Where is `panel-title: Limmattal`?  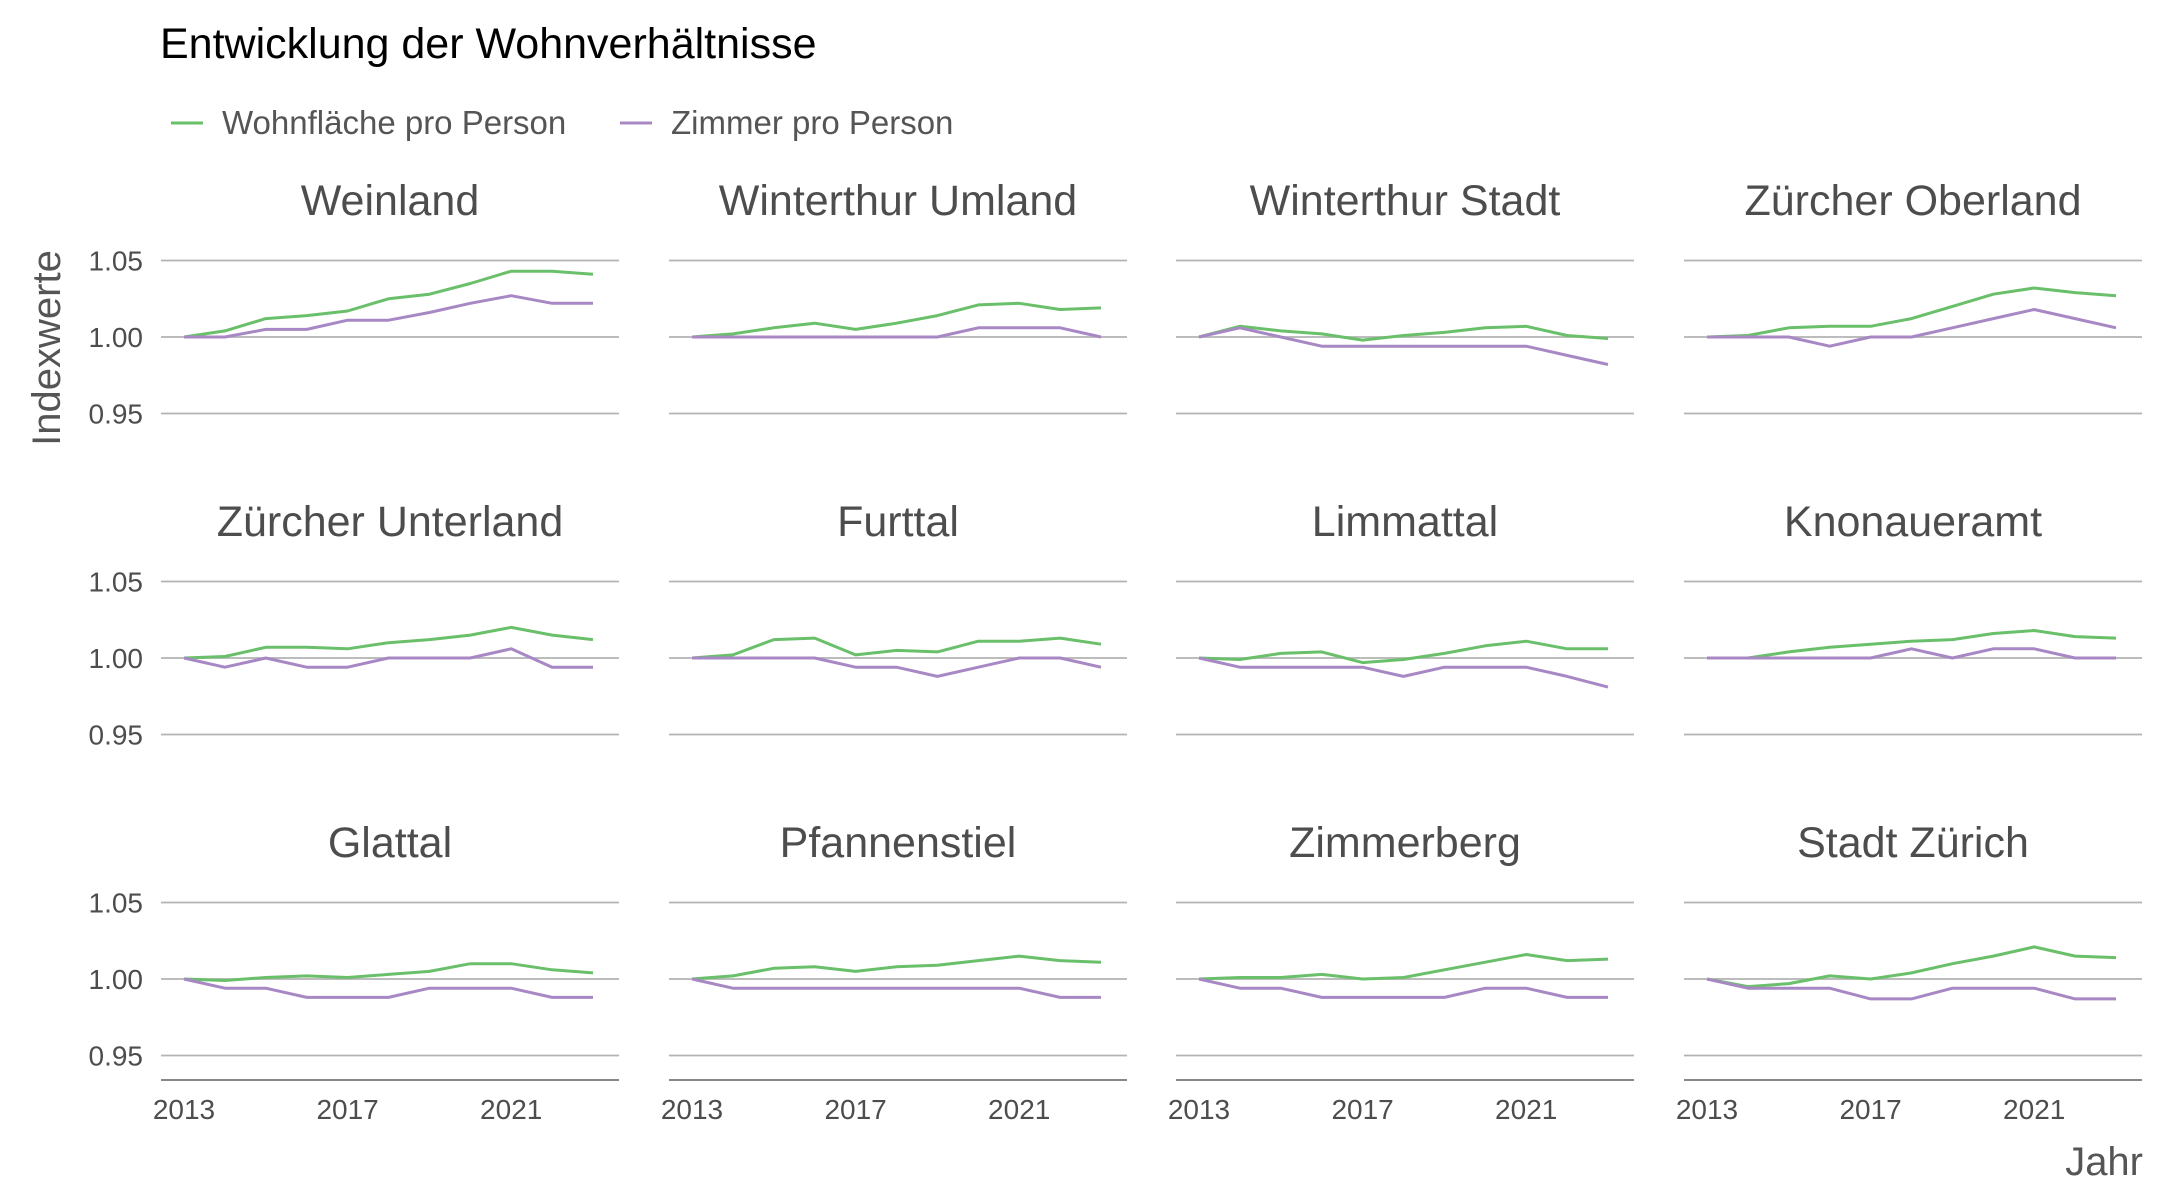
panel-title: Limmattal is located at coordinates (1405, 522).